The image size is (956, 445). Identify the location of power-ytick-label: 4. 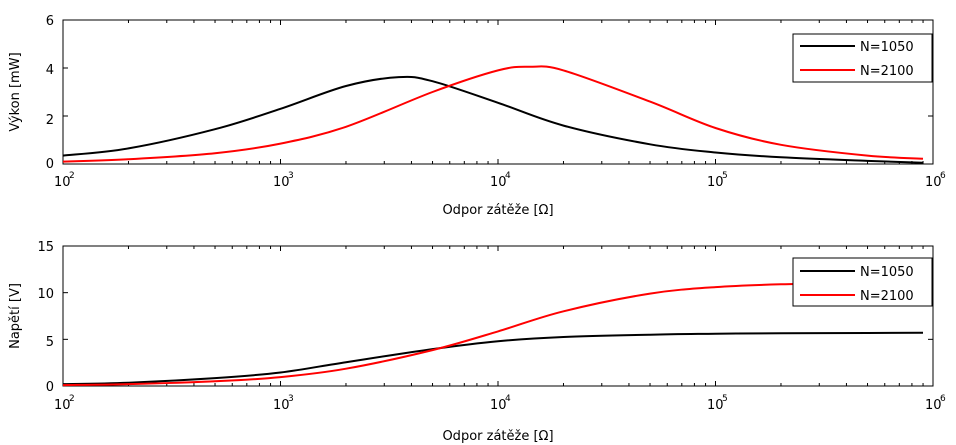
(50, 70).